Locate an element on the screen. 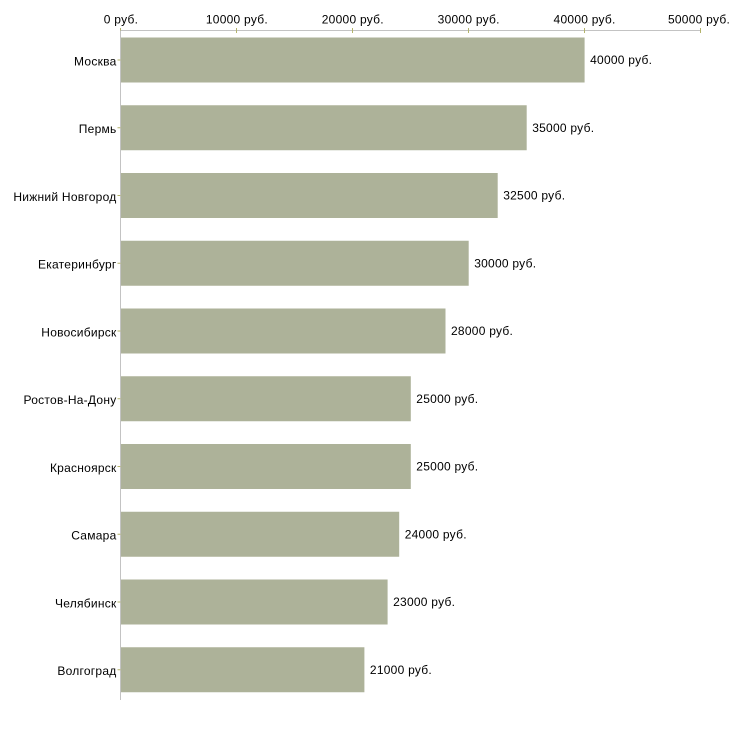  svg-text: Пермь is located at coordinates (98, 129).